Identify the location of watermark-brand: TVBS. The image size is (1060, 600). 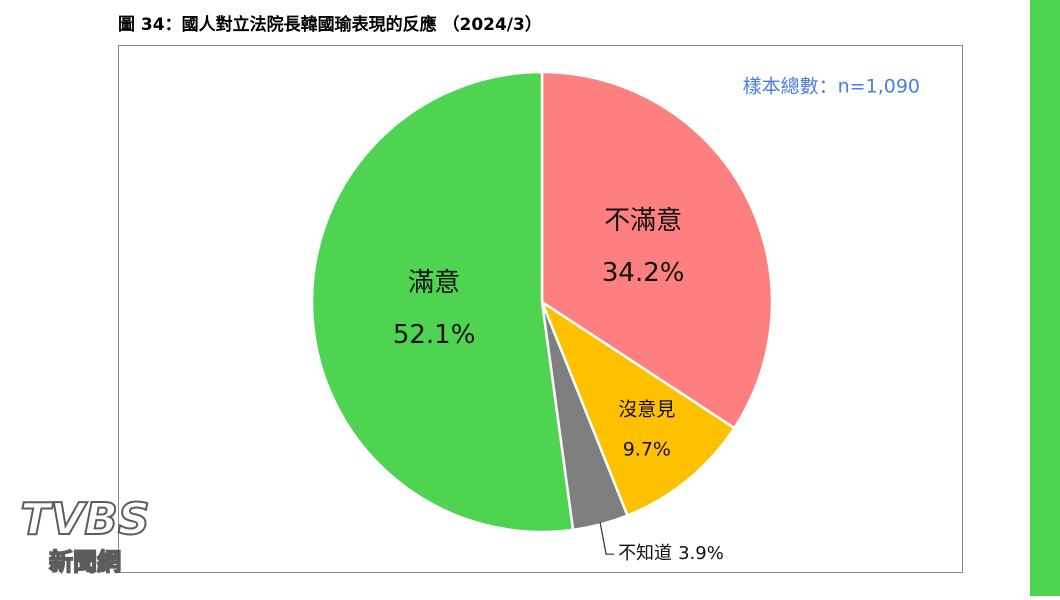
(84, 519).